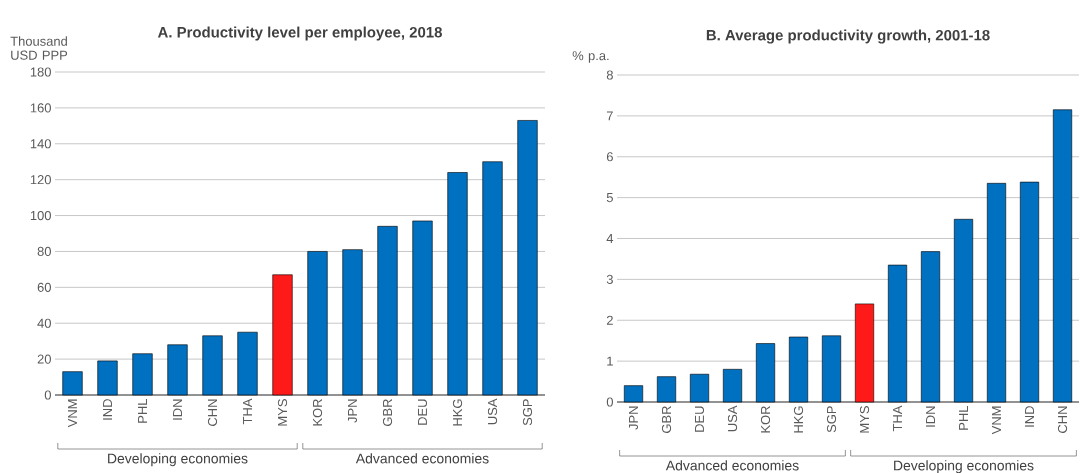 The height and width of the screenshot is (473, 1092). I want to click on y-axis-title: % p.a., so click(590, 57).